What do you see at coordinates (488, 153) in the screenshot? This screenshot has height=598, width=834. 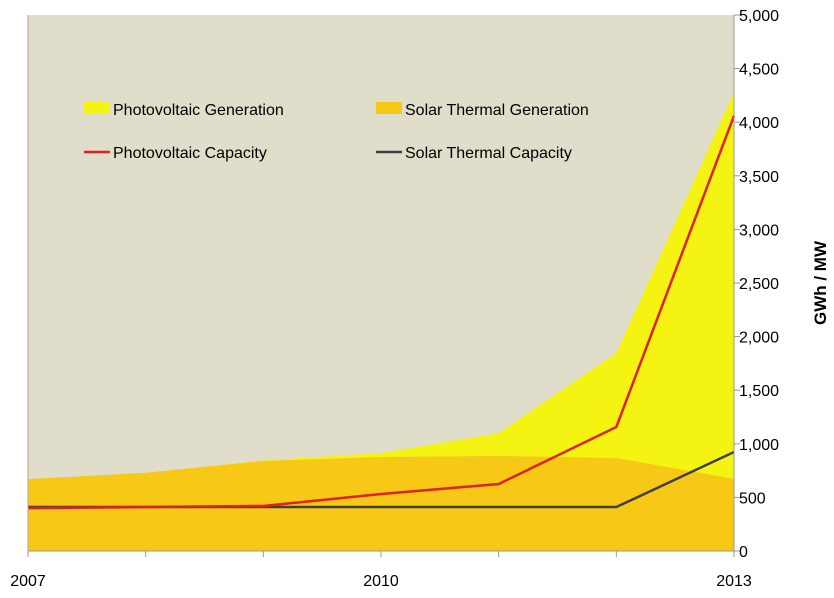 I see `legend-label-solar-thermal-capacity: Solar Thermal Capacity` at bounding box center [488, 153].